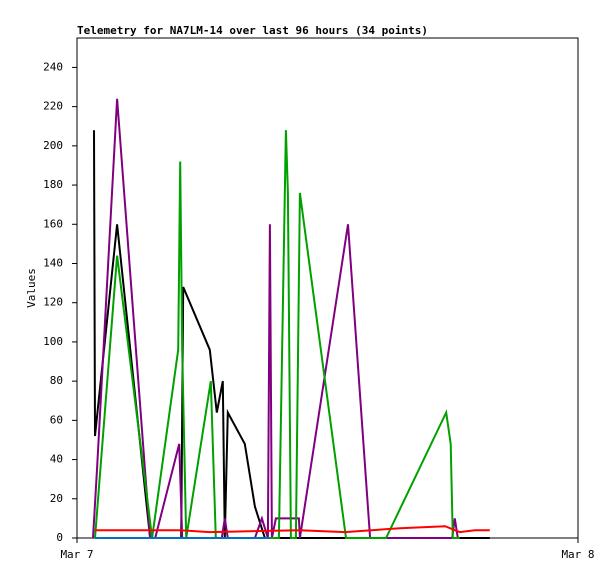 This screenshot has width=615, height=579. What do you see at coordinates (56, 419) in the screenshot?
I see `y-tick-label: 60` at bounding box center [56, 419].